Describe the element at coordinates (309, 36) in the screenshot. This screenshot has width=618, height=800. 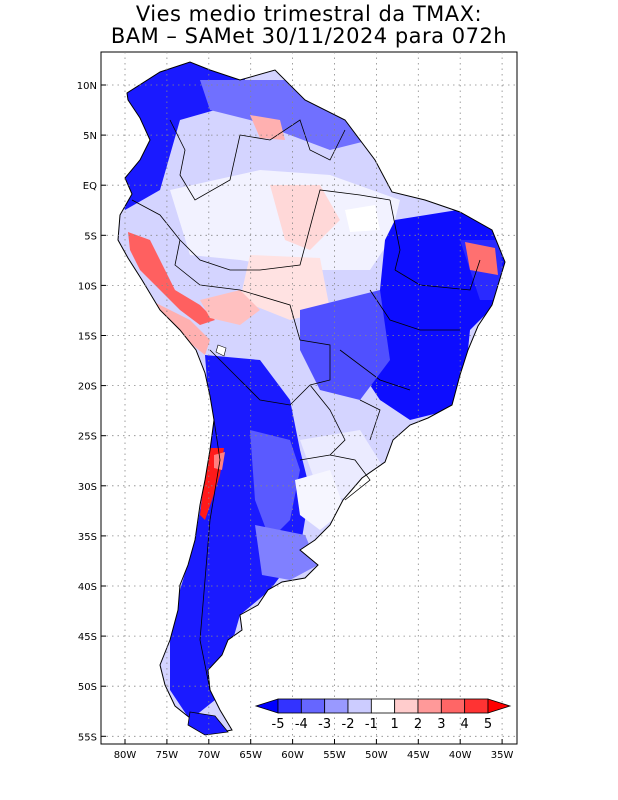
I see `map-title-line2: BAM – SAMet 30/11/2024 para 072h` at that location.